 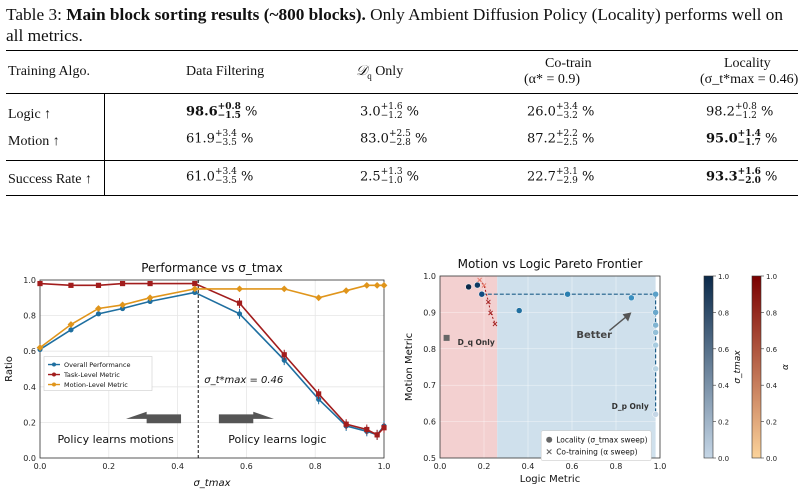 I want to click on cell-value: 98.6, so click(x=202, y=112).